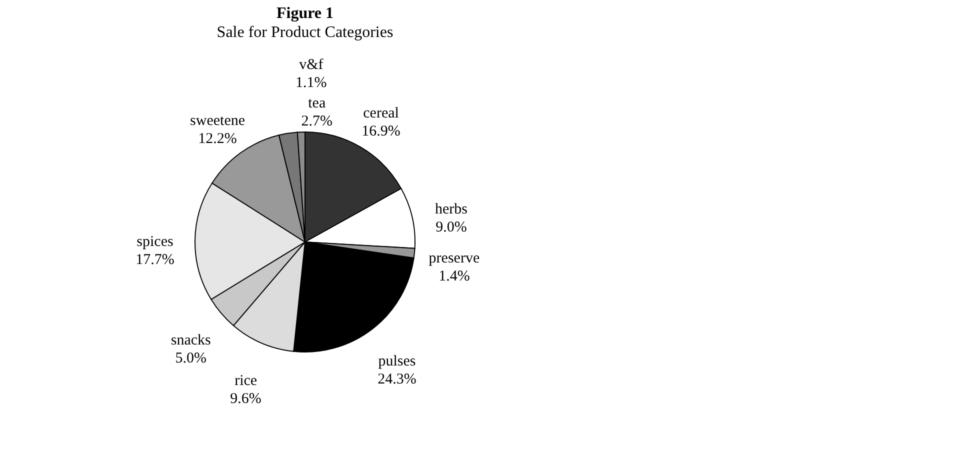  Describe the element at coordinates (305, 13) in the screenshot. I see `chart-title: Figure 1` at that location.